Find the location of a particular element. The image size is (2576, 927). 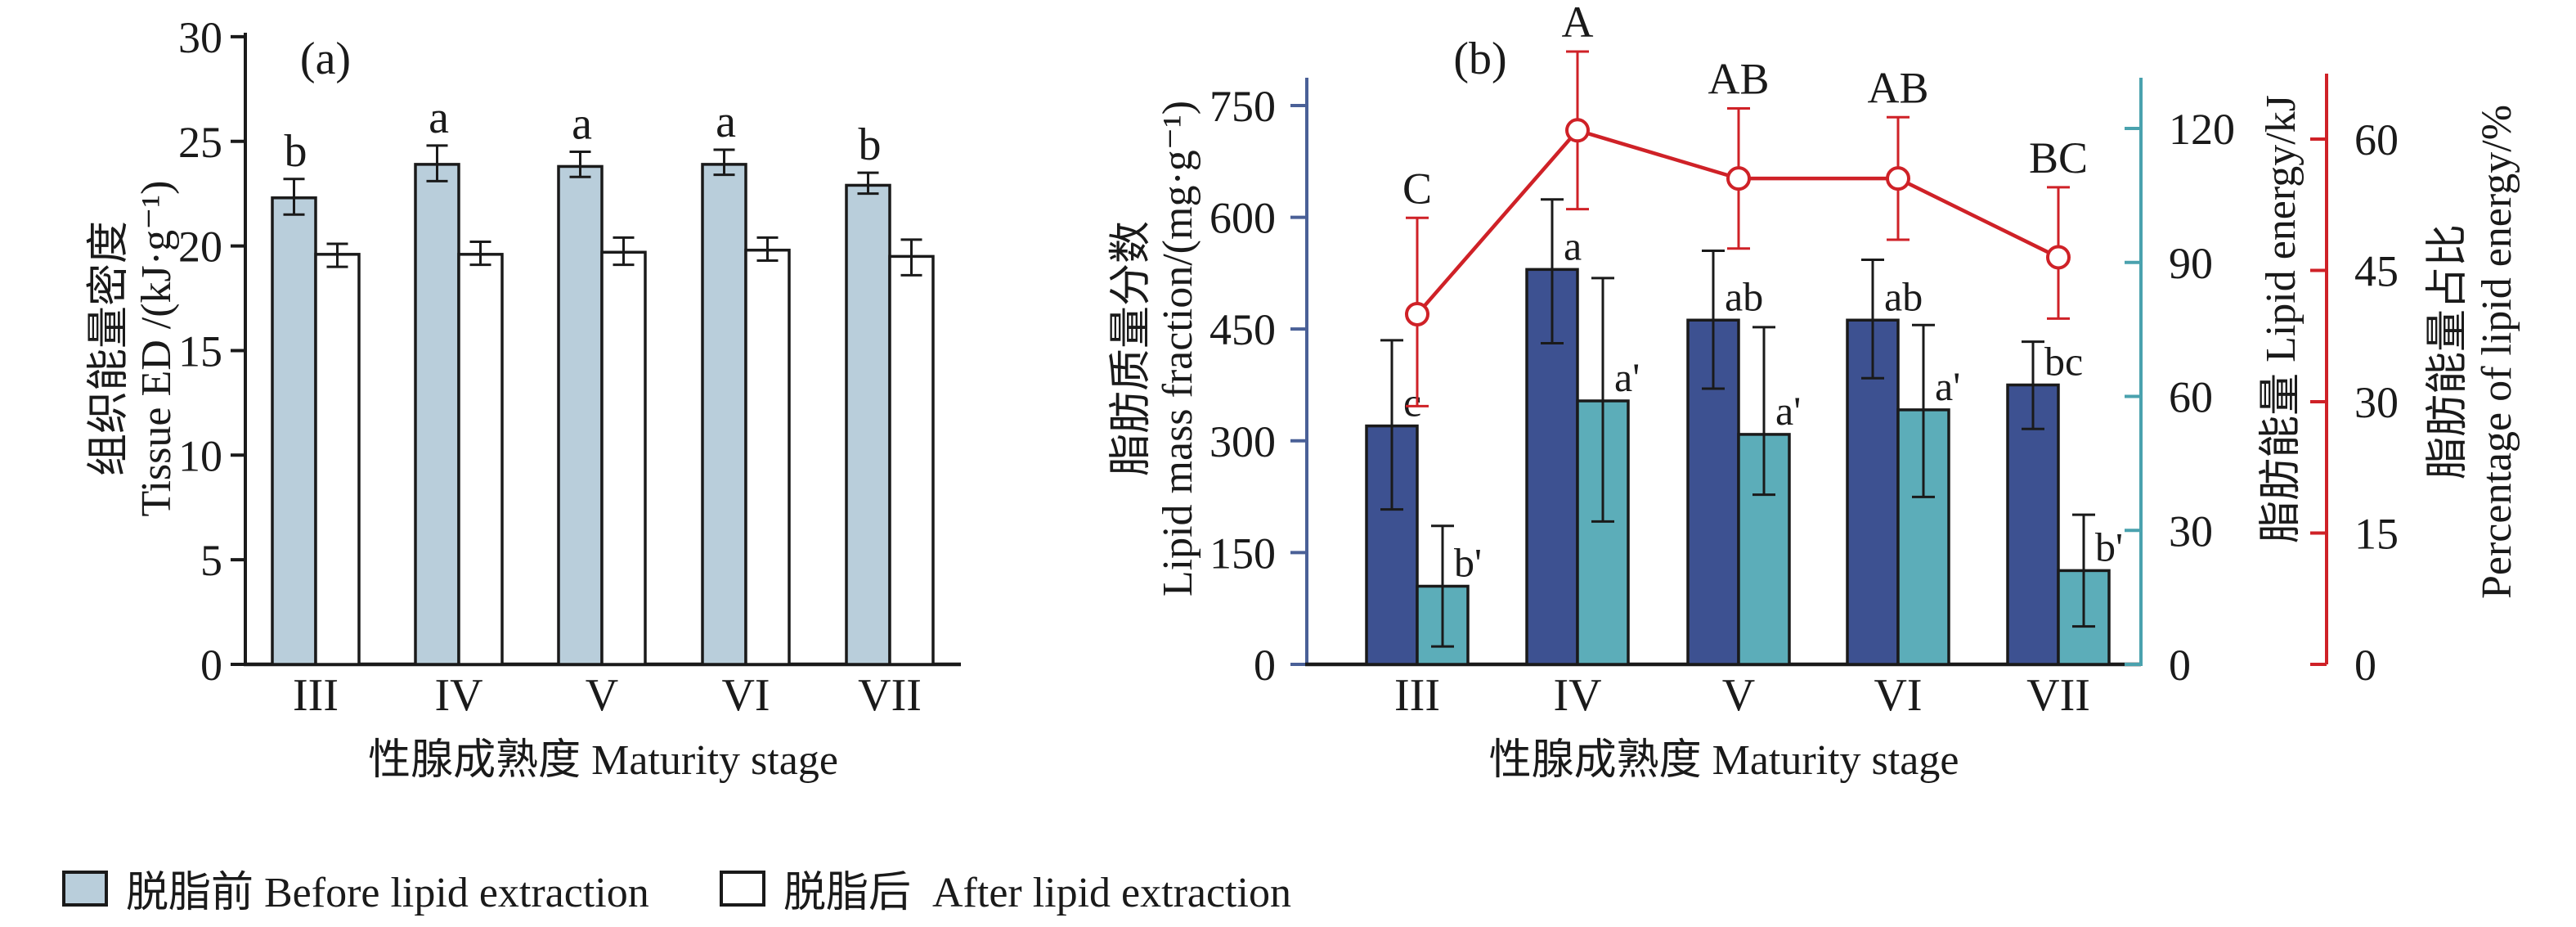

sig-letter-lipid-mass-fraction-V: ab is located at coordinates (1744, 296).